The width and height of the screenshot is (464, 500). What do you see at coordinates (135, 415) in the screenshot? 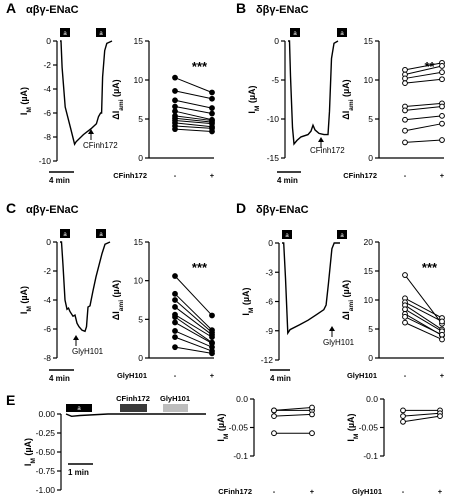
I see `trace-e-line` at bounding box center [135, 415].